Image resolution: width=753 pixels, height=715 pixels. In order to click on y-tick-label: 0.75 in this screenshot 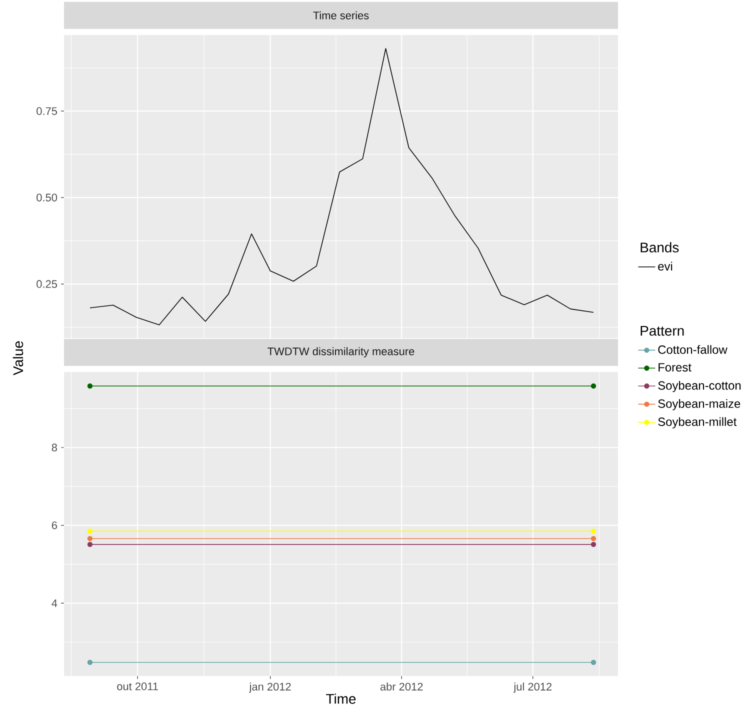, I will do `click(47, 111)`.